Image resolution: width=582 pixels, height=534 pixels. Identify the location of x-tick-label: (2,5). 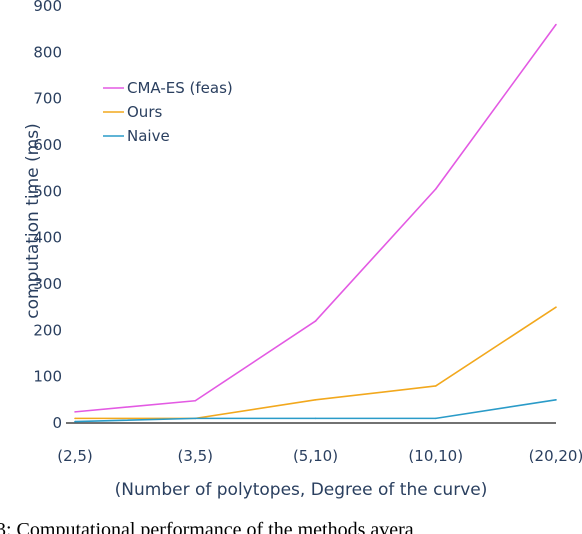
(75, 456).